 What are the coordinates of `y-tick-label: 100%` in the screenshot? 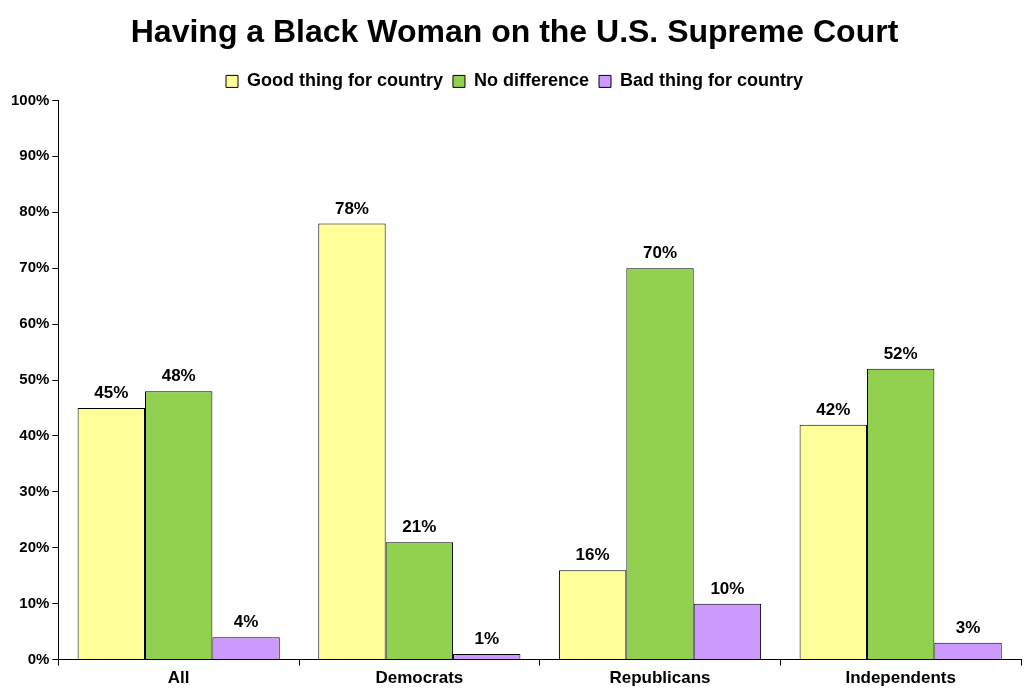 It's located at (30, 99).